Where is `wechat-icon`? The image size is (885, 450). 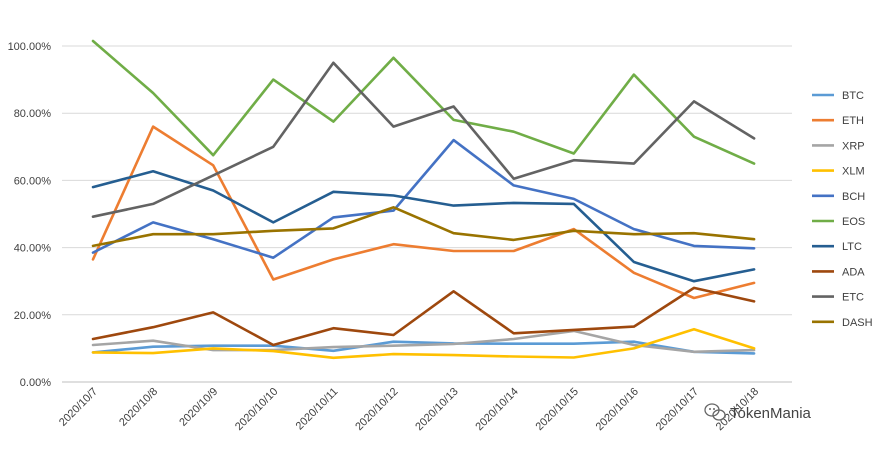
wechat-icon is located at coordinates (715, 412).